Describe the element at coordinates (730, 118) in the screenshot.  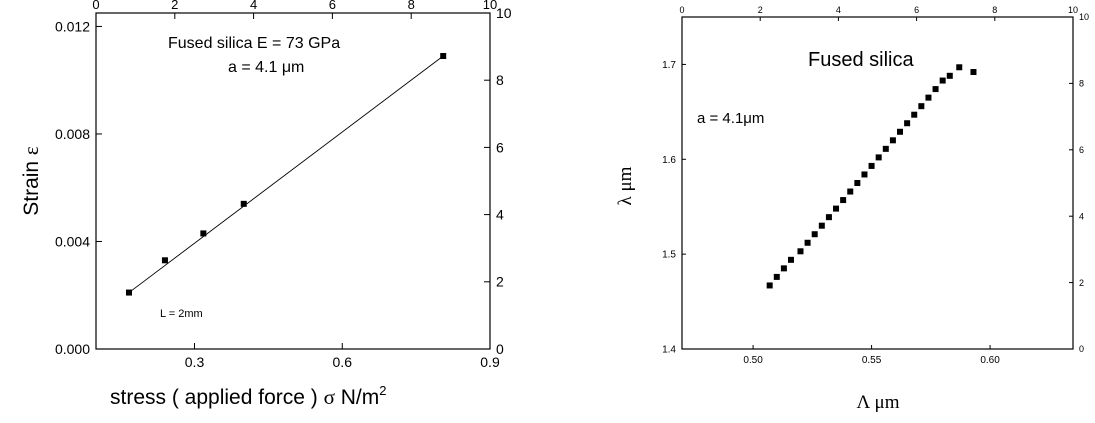
I see `annotation-radius: a = 4.1μm` at that location.